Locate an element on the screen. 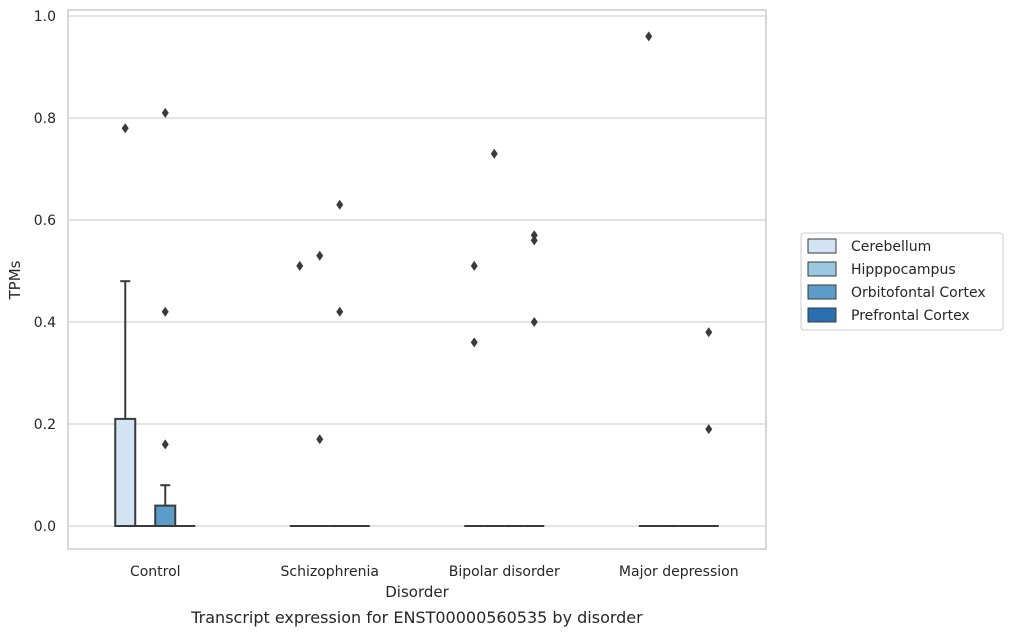 The image size is (1014, 636). x-tick-label: Bipolar disorder is located at coordinates (504, 572).